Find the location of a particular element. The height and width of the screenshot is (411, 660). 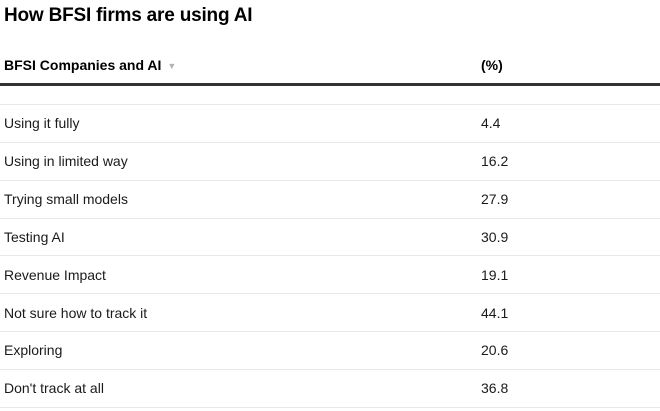

table-row: Don't track at all 36.8 is located at coordinates (330, 387).